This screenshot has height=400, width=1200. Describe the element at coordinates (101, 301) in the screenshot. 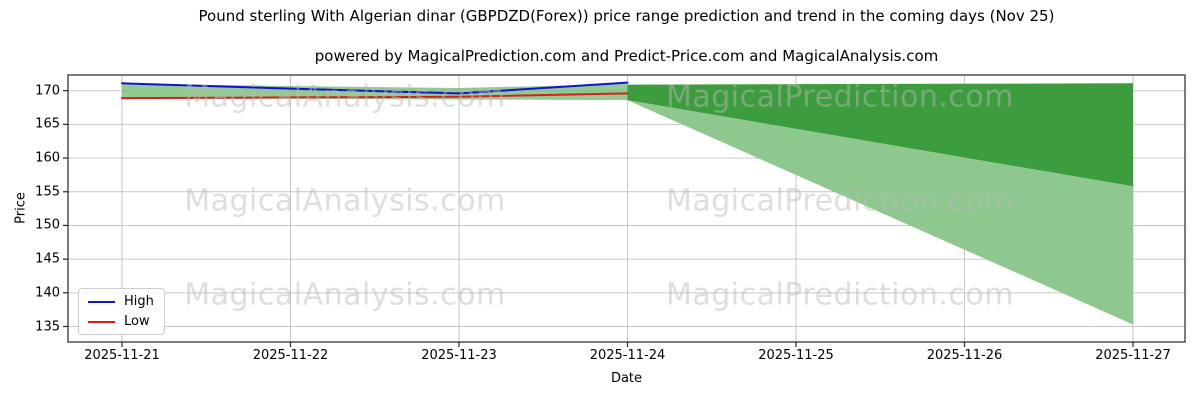

I see `high-line-swatch` at that location.